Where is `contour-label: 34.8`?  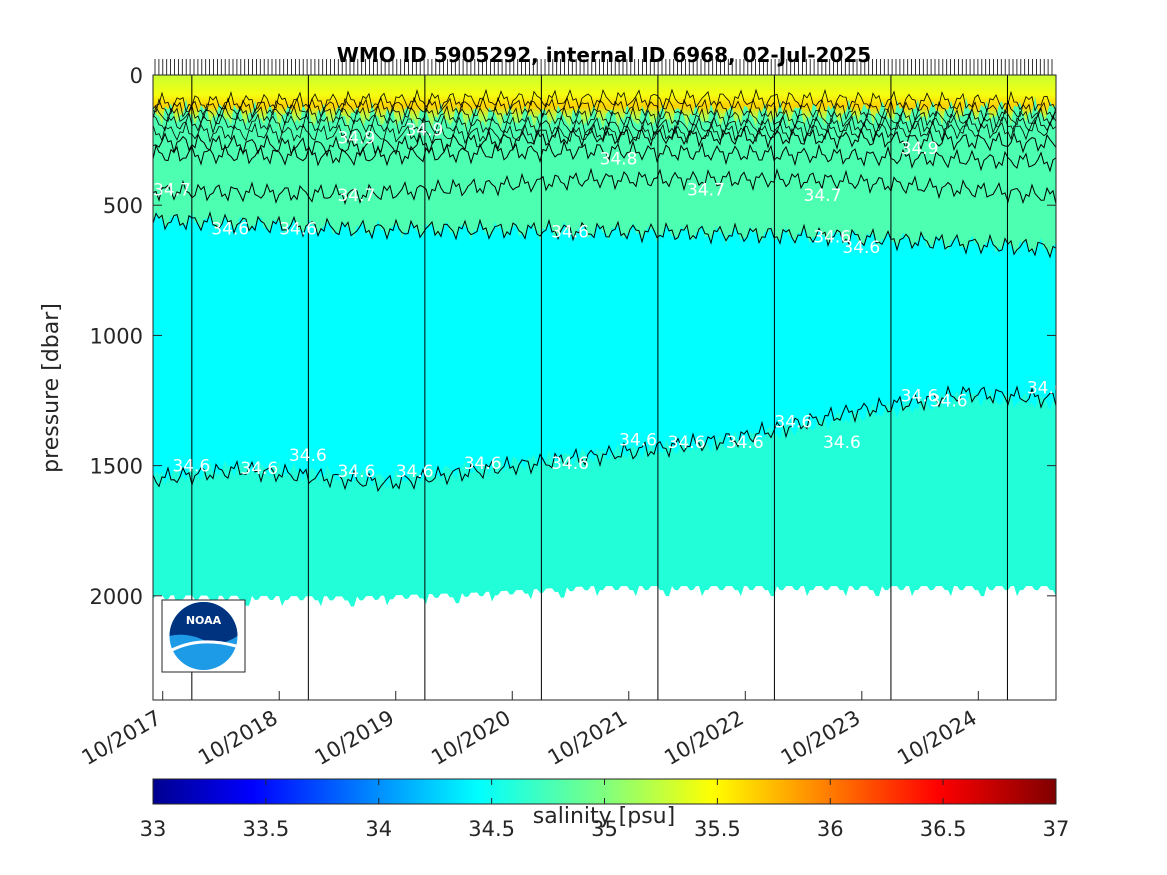 contour-label: 34.8 is located at coordinates (619, 159).